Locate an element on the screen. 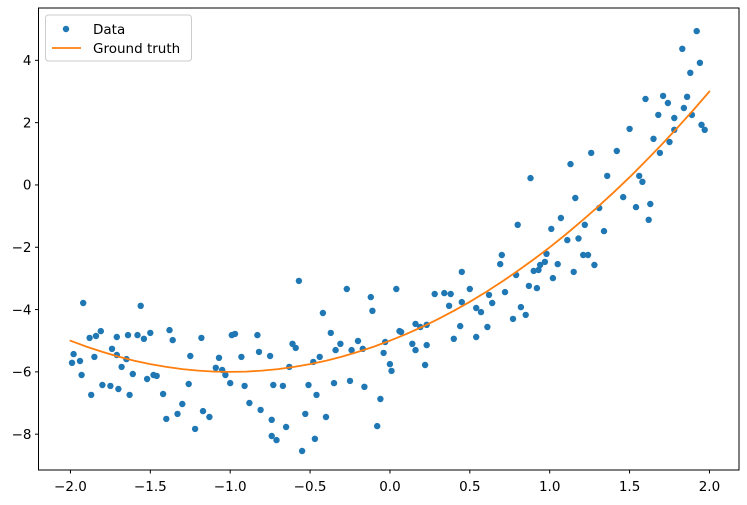 The image size is (747, 505). x-tick-label: 0.0 is located at coordinates (389, 487).